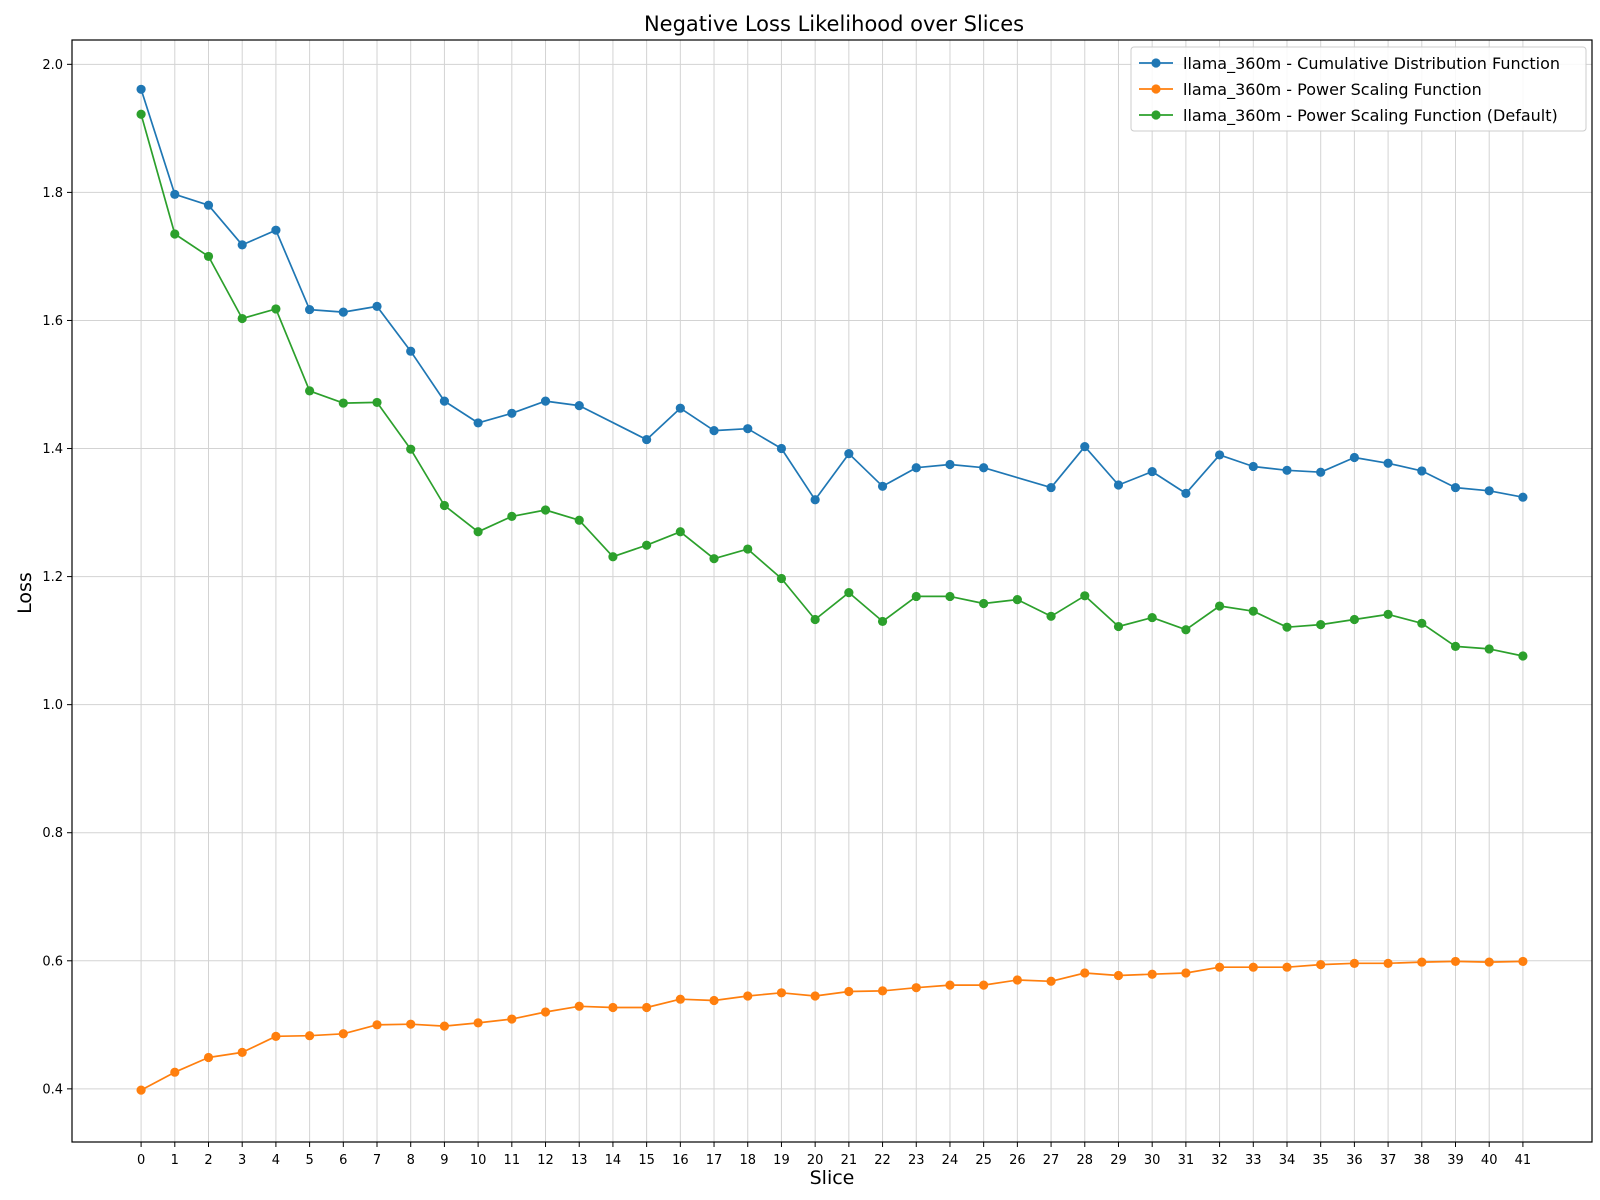  Describe the element at coordinates (52, 321) in the screenshot. I see `y-tick-label: 1.6` at that location.